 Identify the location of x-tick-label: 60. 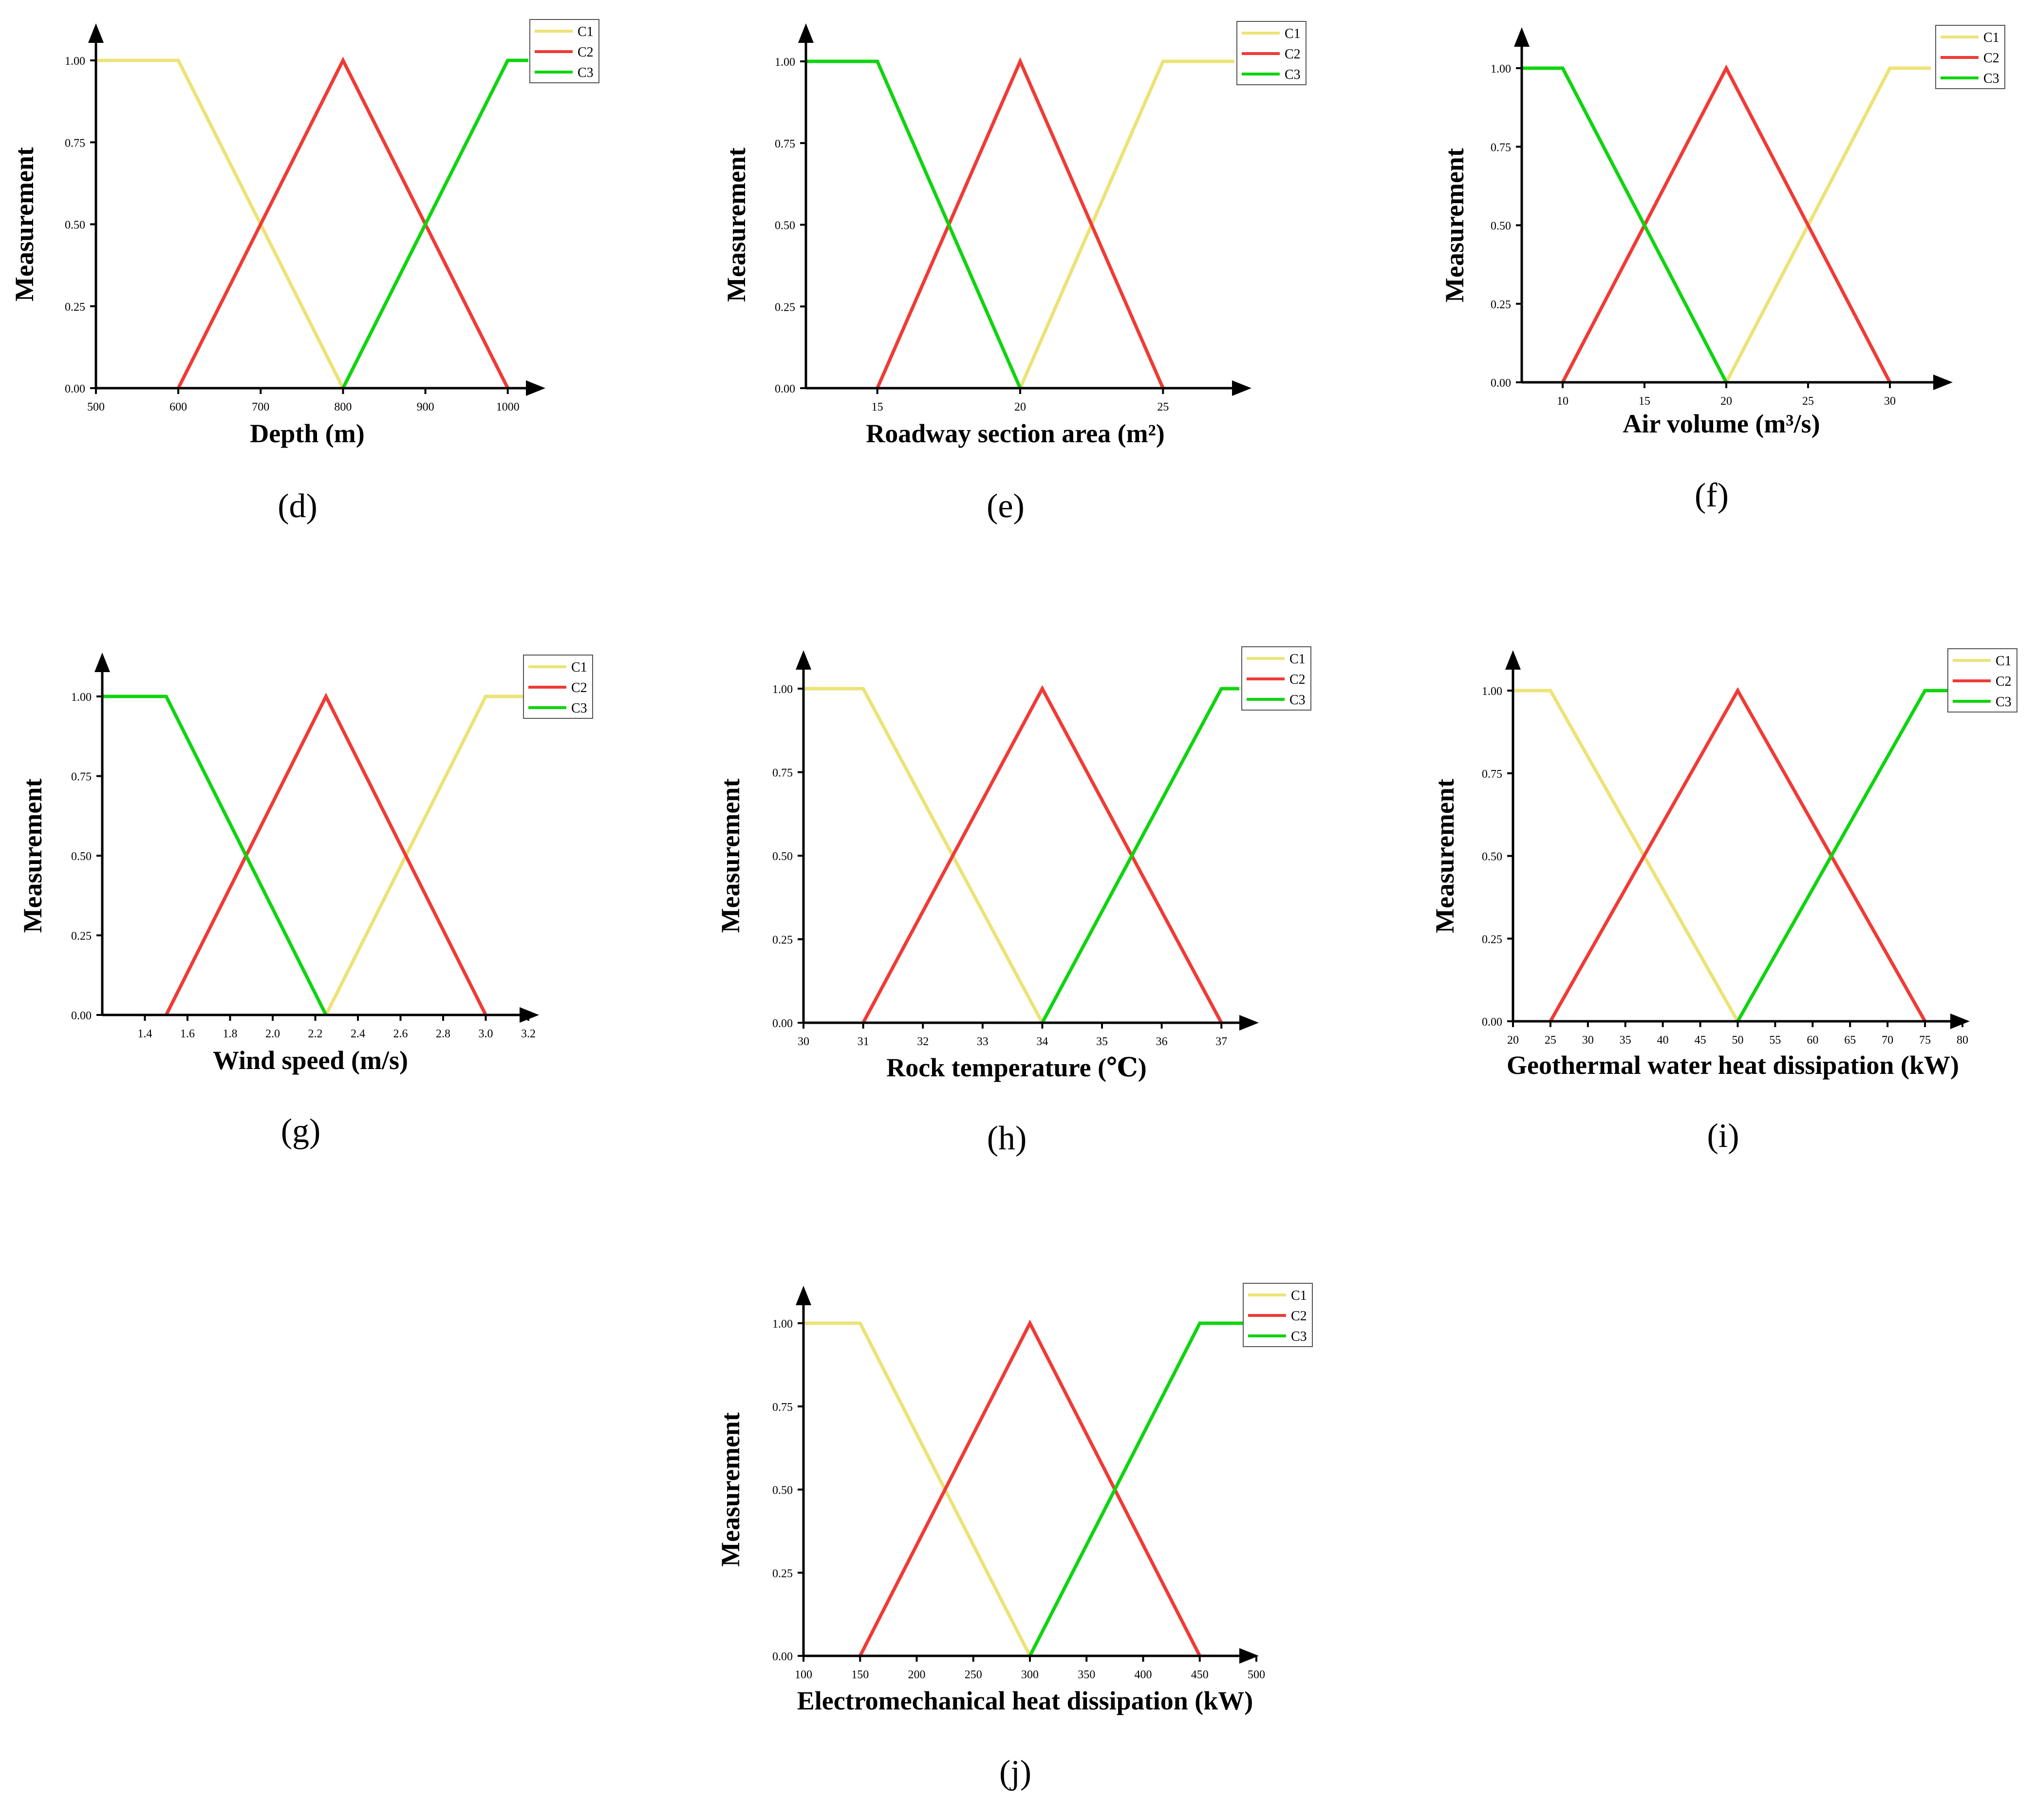
(1812, 1040).